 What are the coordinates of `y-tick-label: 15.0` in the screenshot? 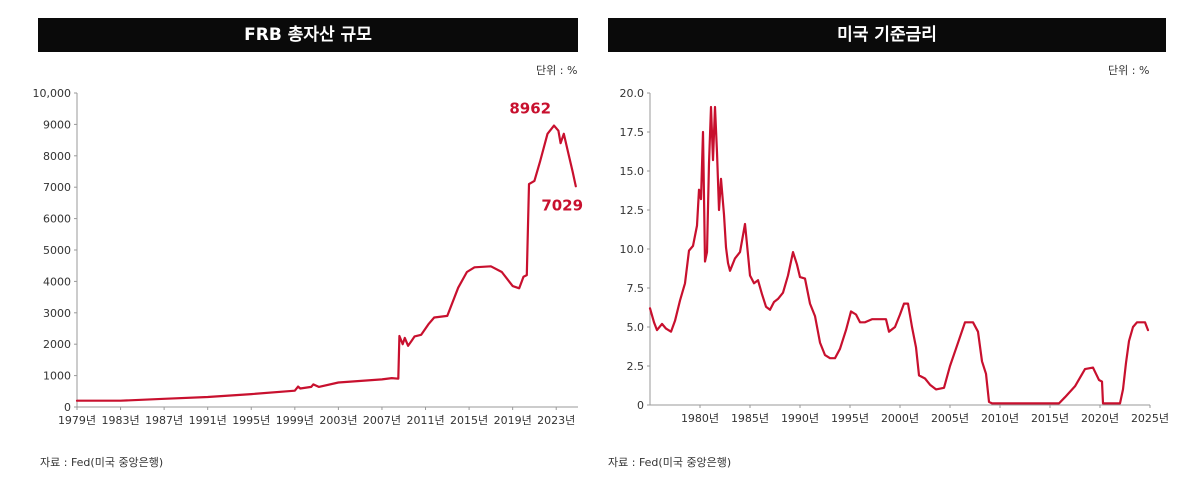 It's located at (632, 171).